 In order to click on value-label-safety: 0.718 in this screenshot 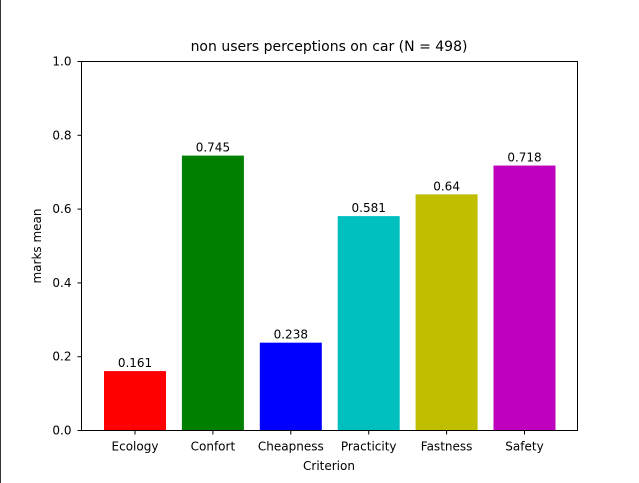, I will do `click(524, 158)`.